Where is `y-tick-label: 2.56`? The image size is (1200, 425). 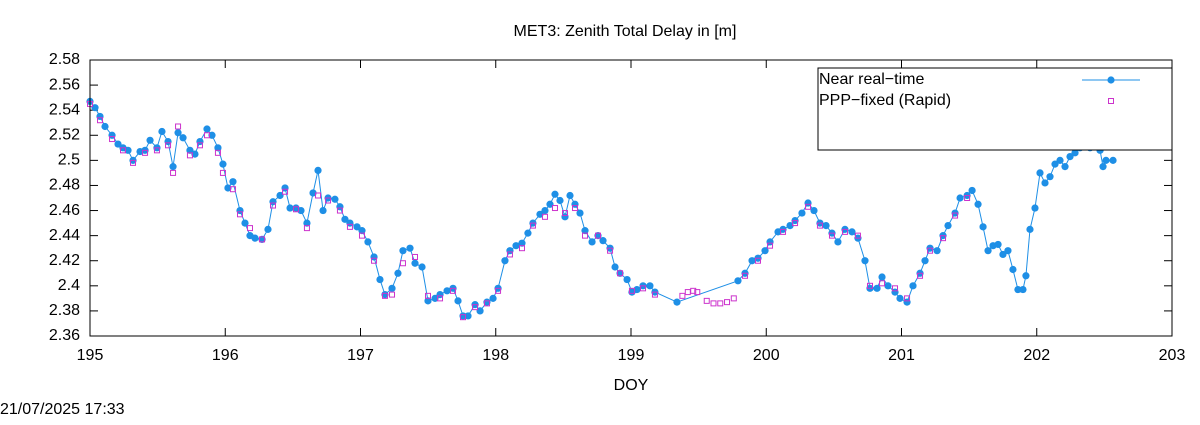
y-tick-label: 2.56 is located at coordinates (64, 84).